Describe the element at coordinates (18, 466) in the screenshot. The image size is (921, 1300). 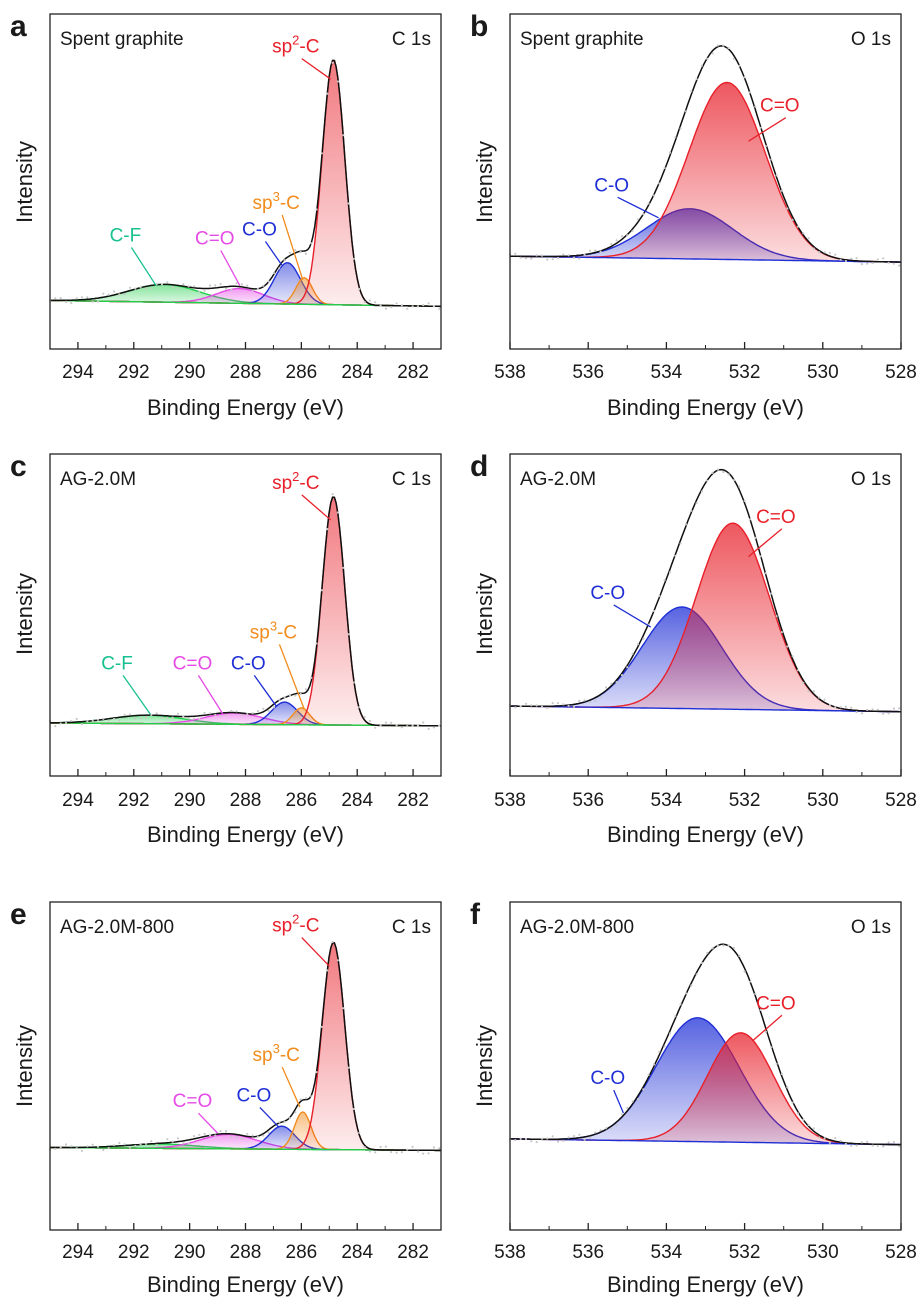
I see `panel-letter: c` at that location.